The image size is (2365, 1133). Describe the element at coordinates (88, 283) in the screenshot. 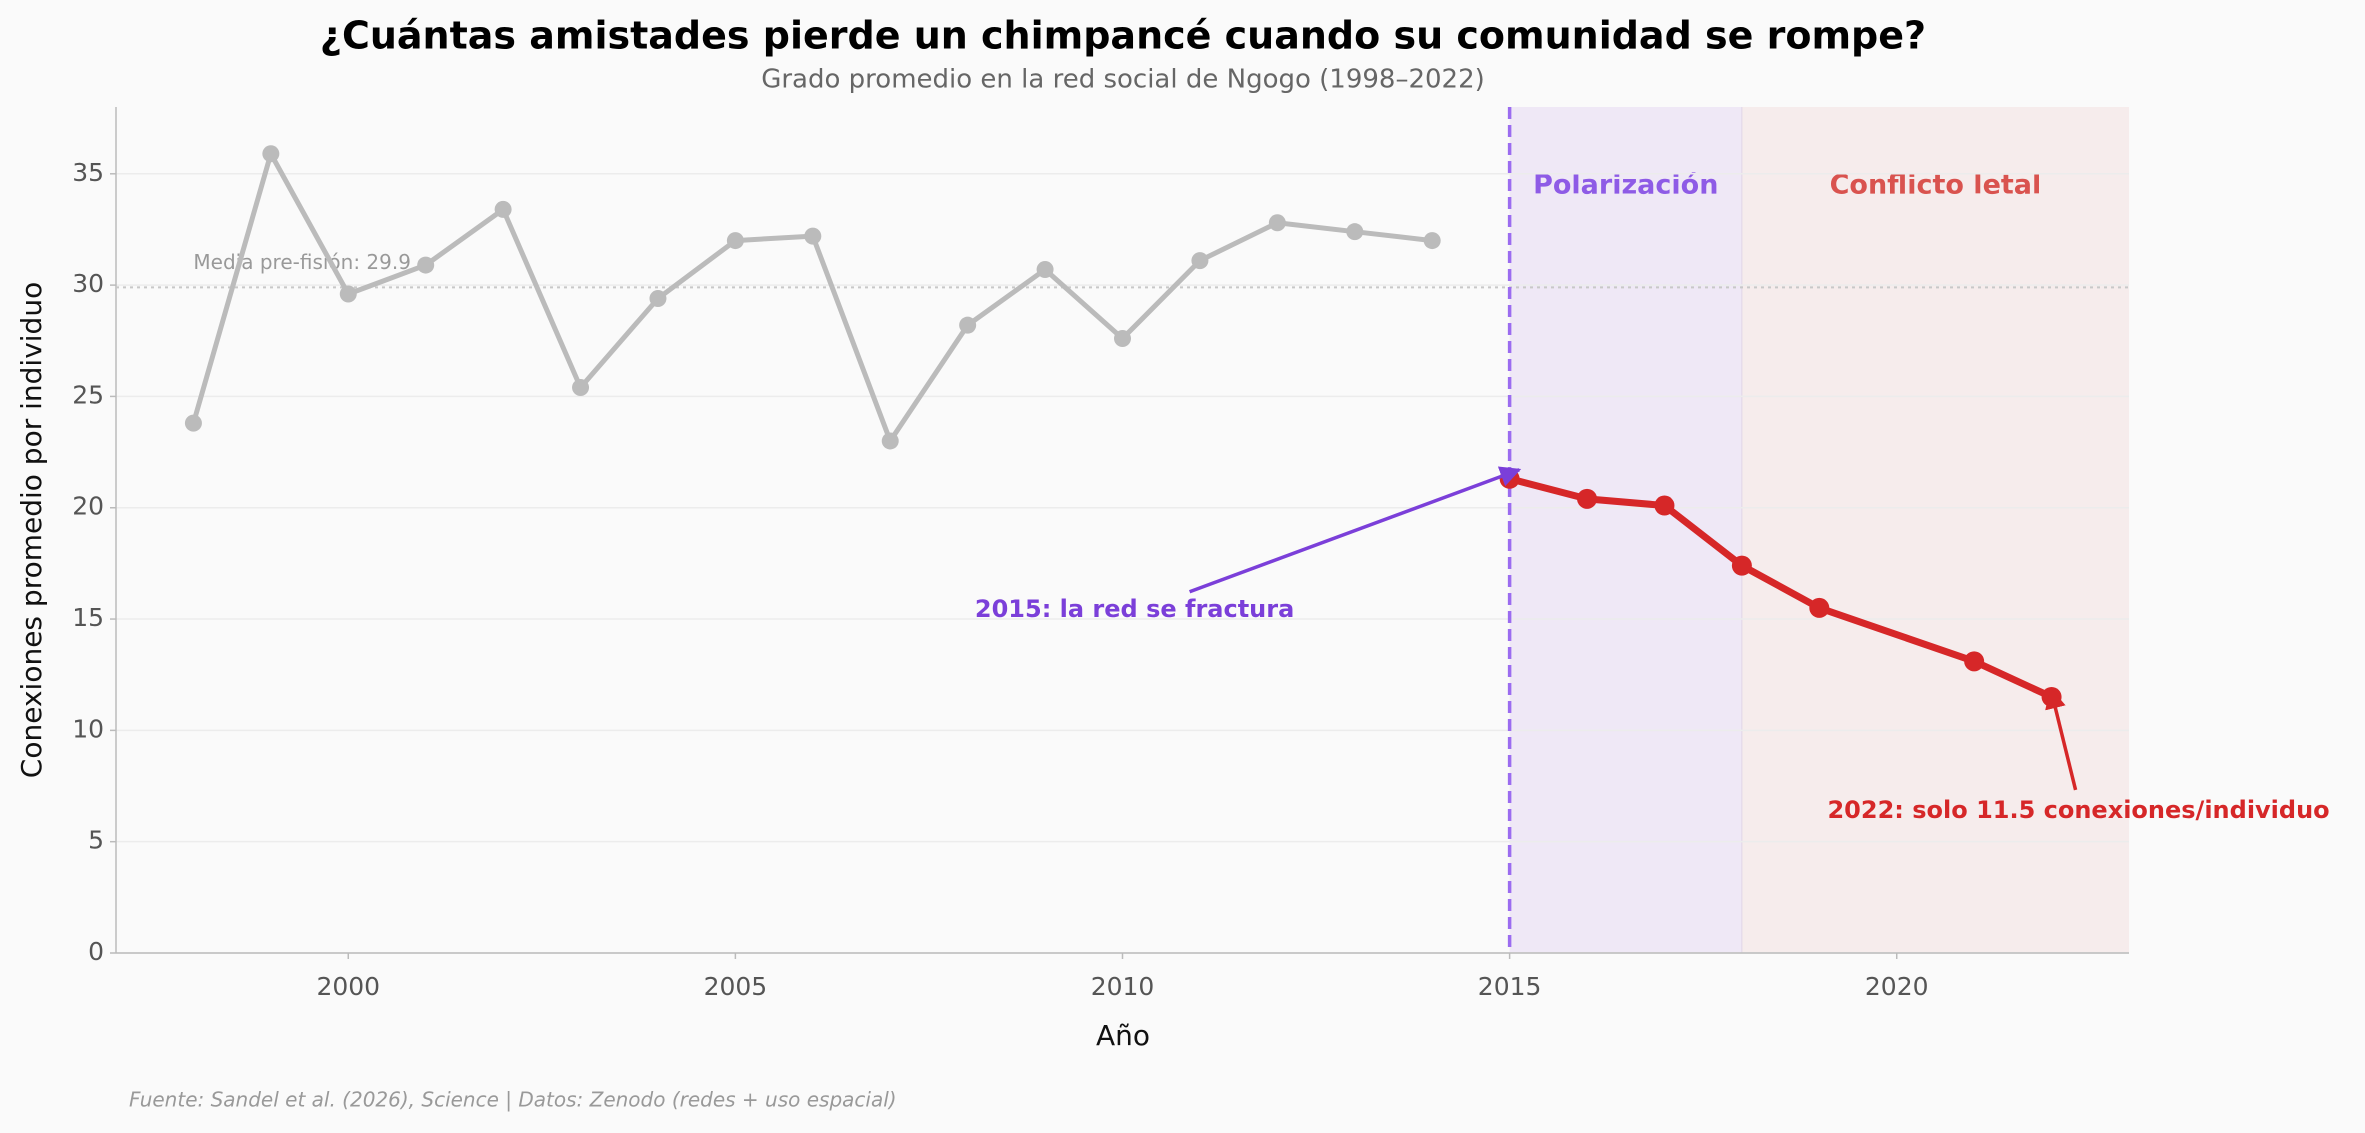

I see `y-tick-label: 30` at that location.